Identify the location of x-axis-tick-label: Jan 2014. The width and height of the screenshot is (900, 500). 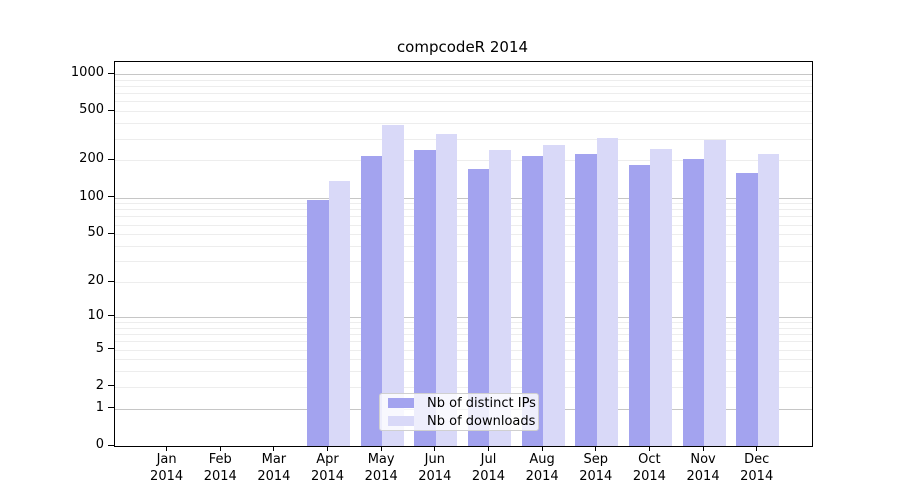
(167, 468).